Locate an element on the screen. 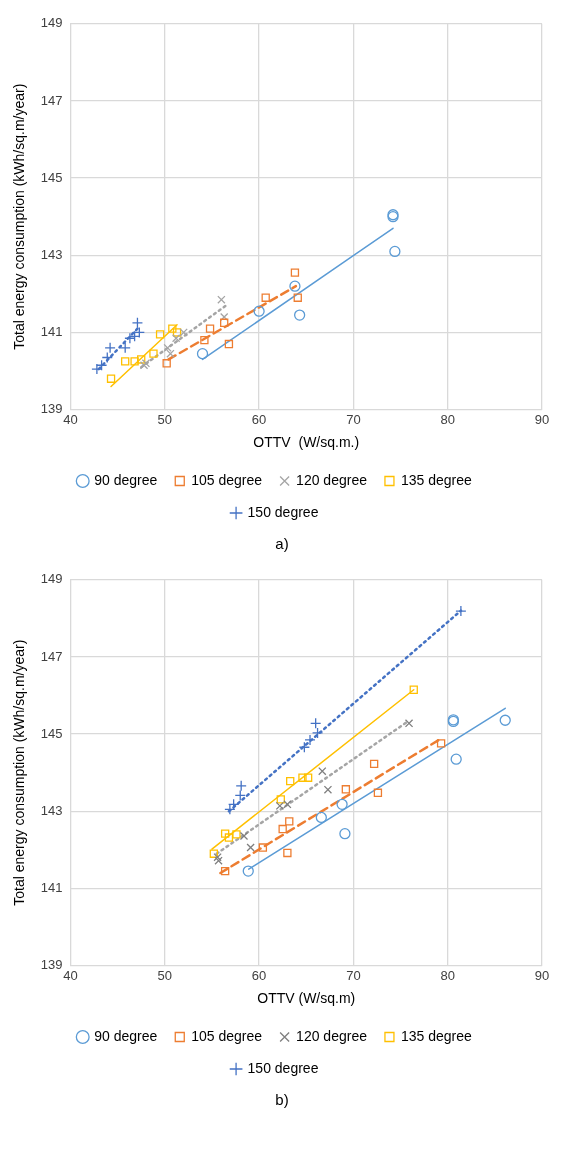 This screenshot has height=1162, width=564. text: b) is located at coordinates (282, 1100).